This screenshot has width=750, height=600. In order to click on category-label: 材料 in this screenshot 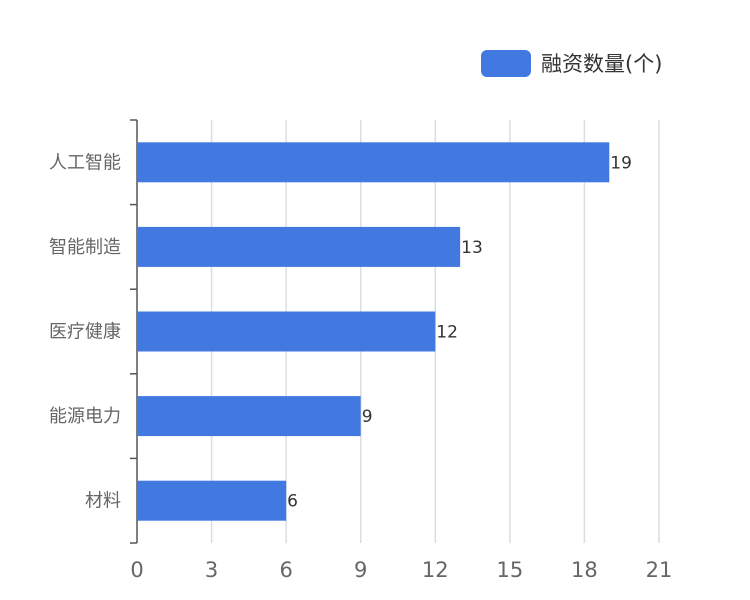, I will do `click(103, 501)`.